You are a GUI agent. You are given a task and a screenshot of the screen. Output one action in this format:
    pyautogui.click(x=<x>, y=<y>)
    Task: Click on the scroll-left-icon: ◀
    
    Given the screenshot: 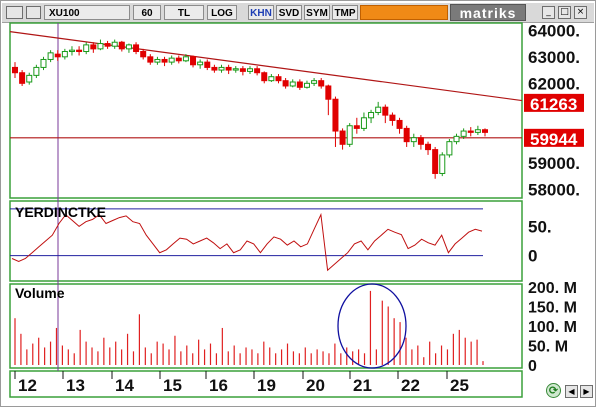 What is the action you would take?
    pyautogui.click(x=571, y=391)
    